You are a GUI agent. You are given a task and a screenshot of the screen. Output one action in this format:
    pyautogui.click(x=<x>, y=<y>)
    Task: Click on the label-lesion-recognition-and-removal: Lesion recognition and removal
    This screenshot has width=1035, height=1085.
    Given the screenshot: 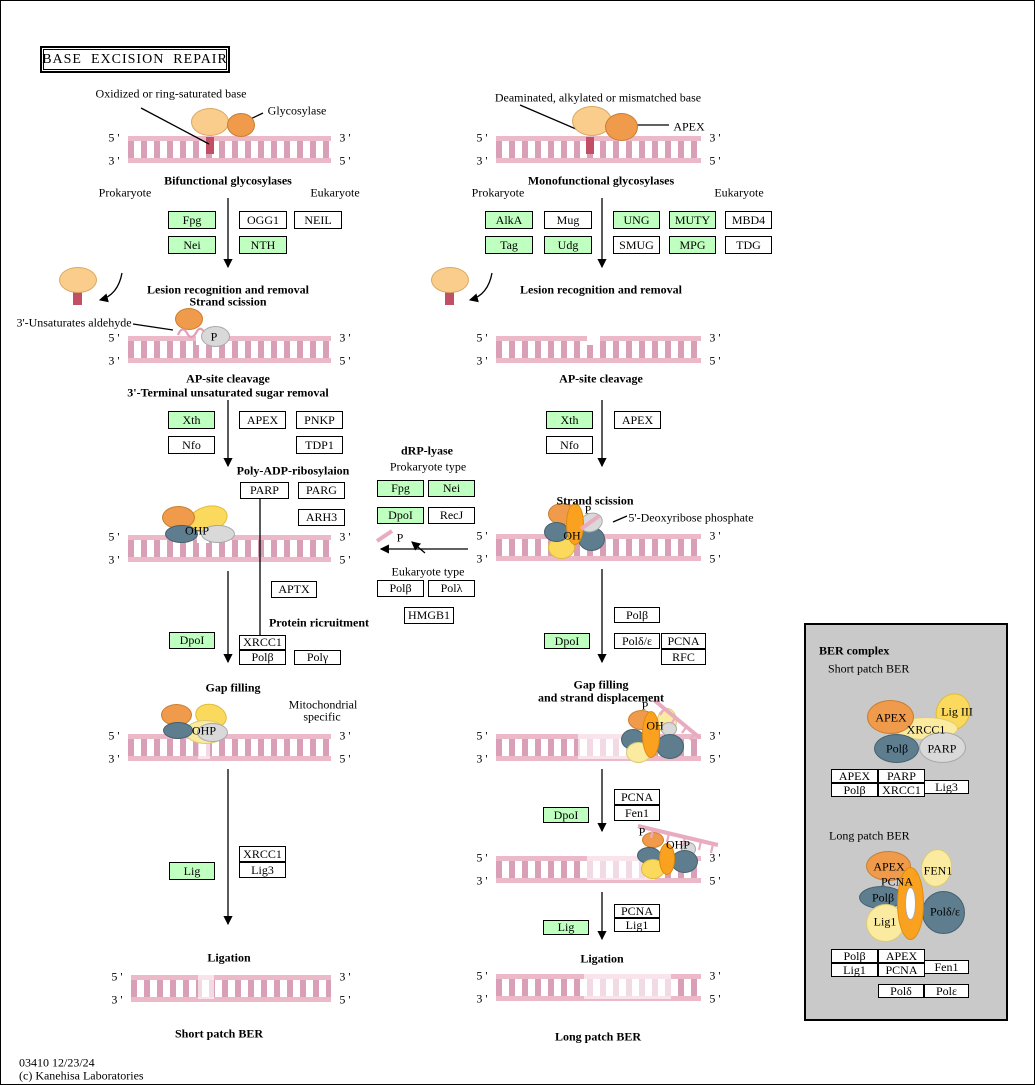 What is the action you would take?
    pyautogui.click(x=601, y=289)
    